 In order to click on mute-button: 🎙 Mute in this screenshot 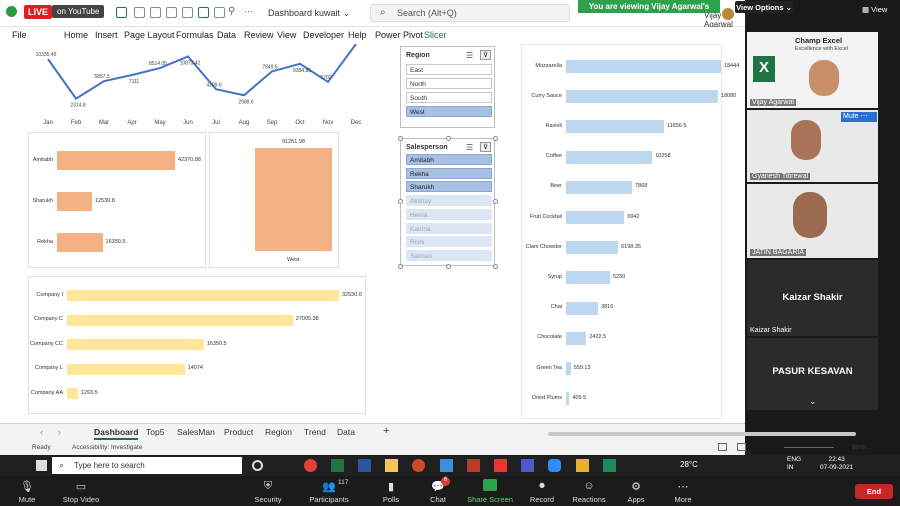, I will do `click(27, 491)`.